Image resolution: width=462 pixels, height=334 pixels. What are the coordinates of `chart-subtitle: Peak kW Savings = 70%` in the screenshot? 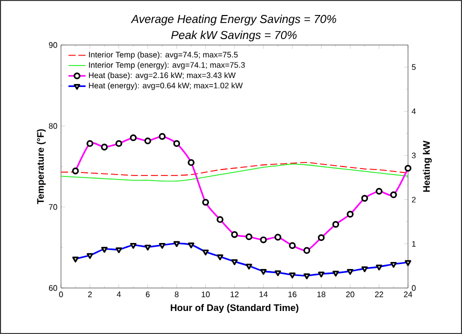 It's located at (234, 36).